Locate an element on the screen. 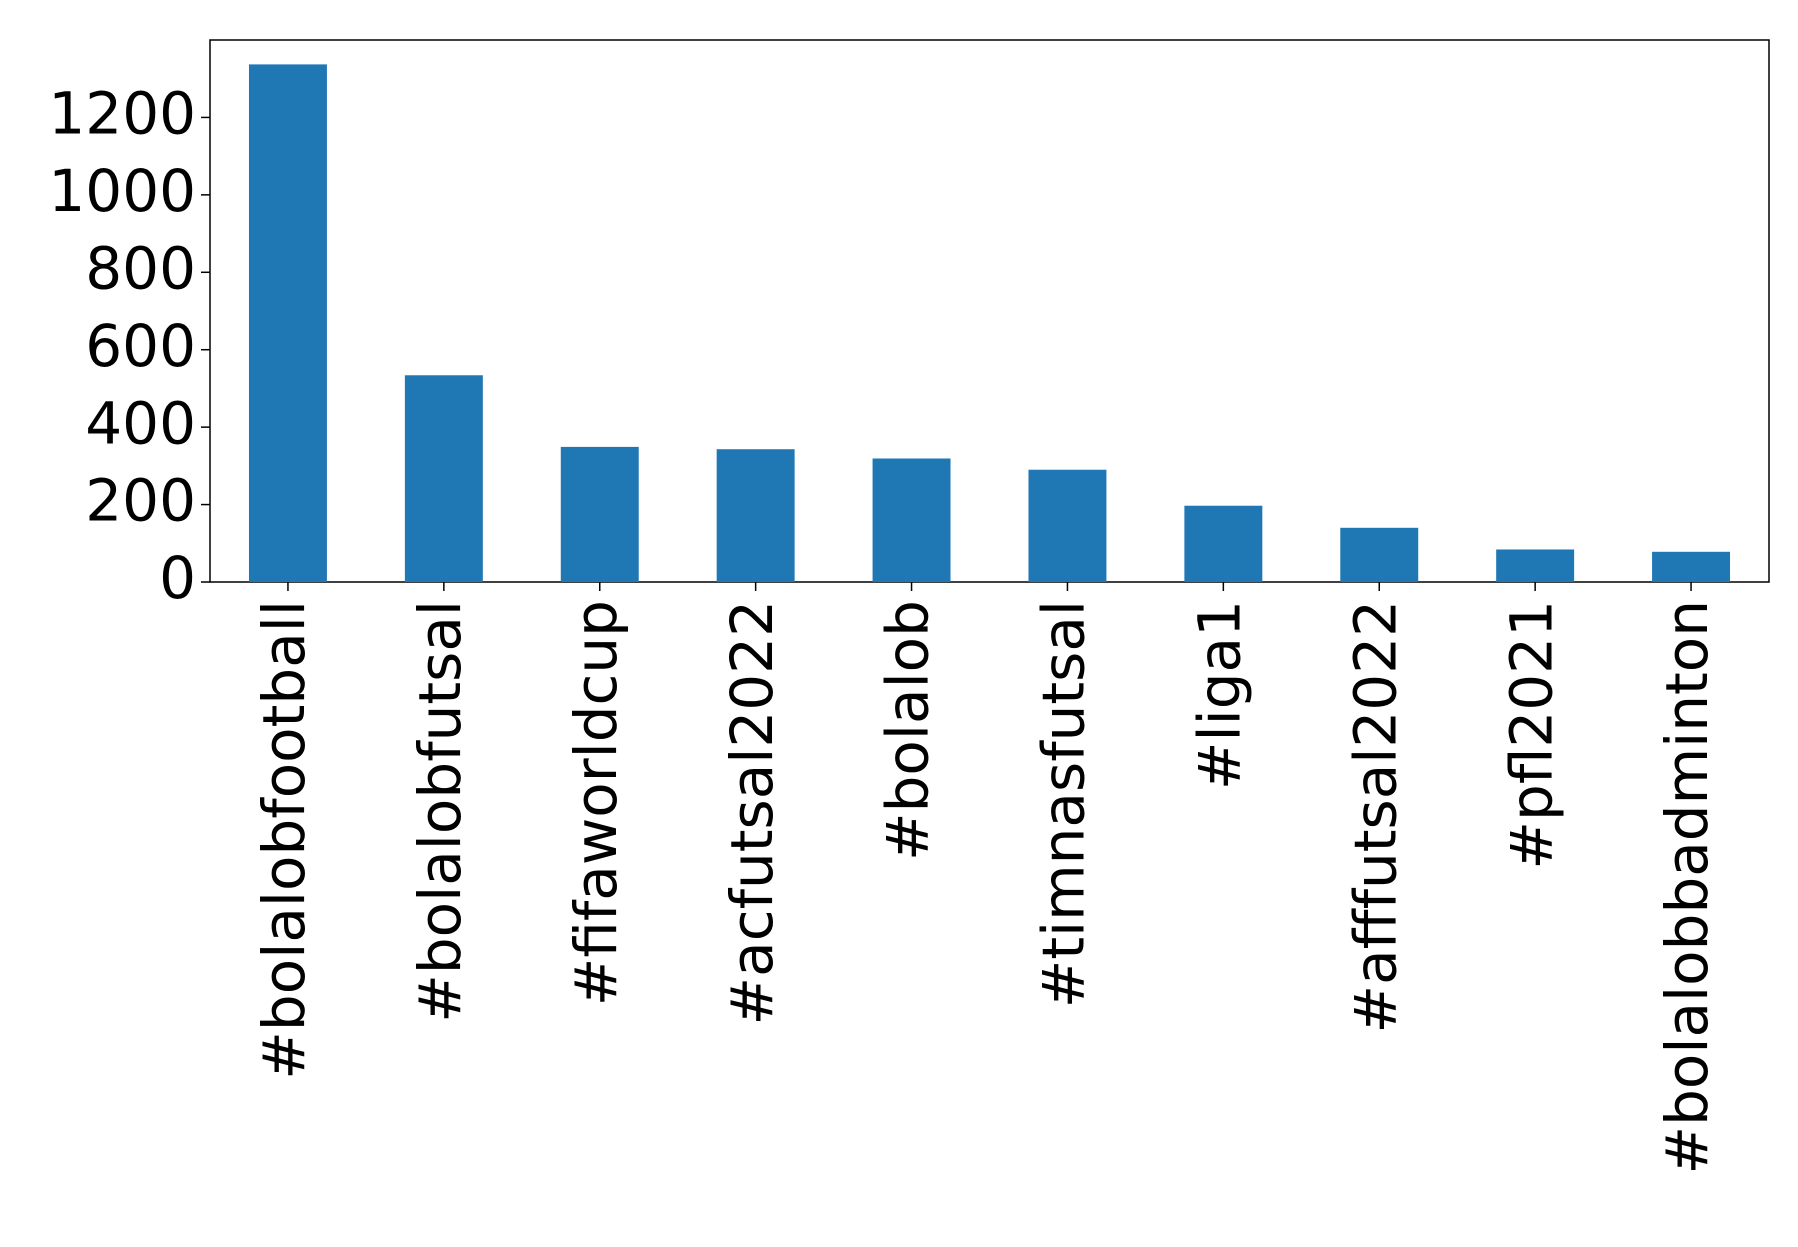 The height and width of the screenshot is (1247, 1798). x-tick-label: #fifaworldcup is located at coordinates (596, 803).